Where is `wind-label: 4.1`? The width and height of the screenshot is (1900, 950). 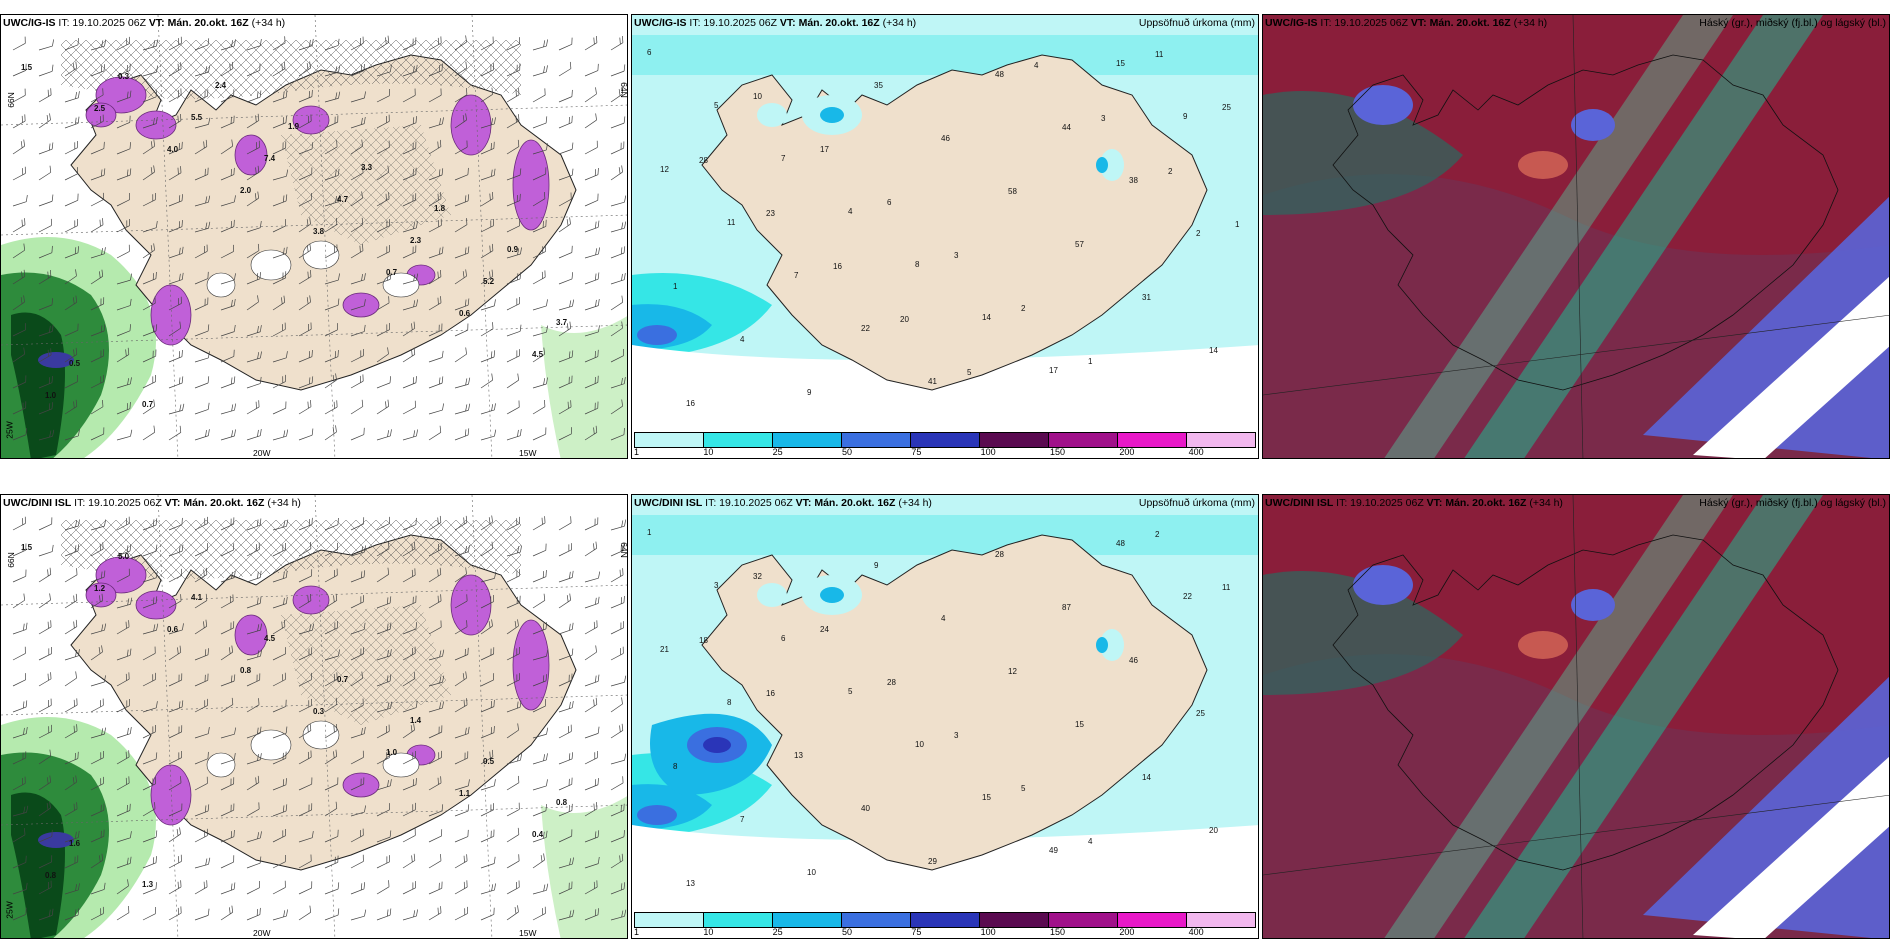
wind-label: 4.1 is located at coordinates (197, 597).